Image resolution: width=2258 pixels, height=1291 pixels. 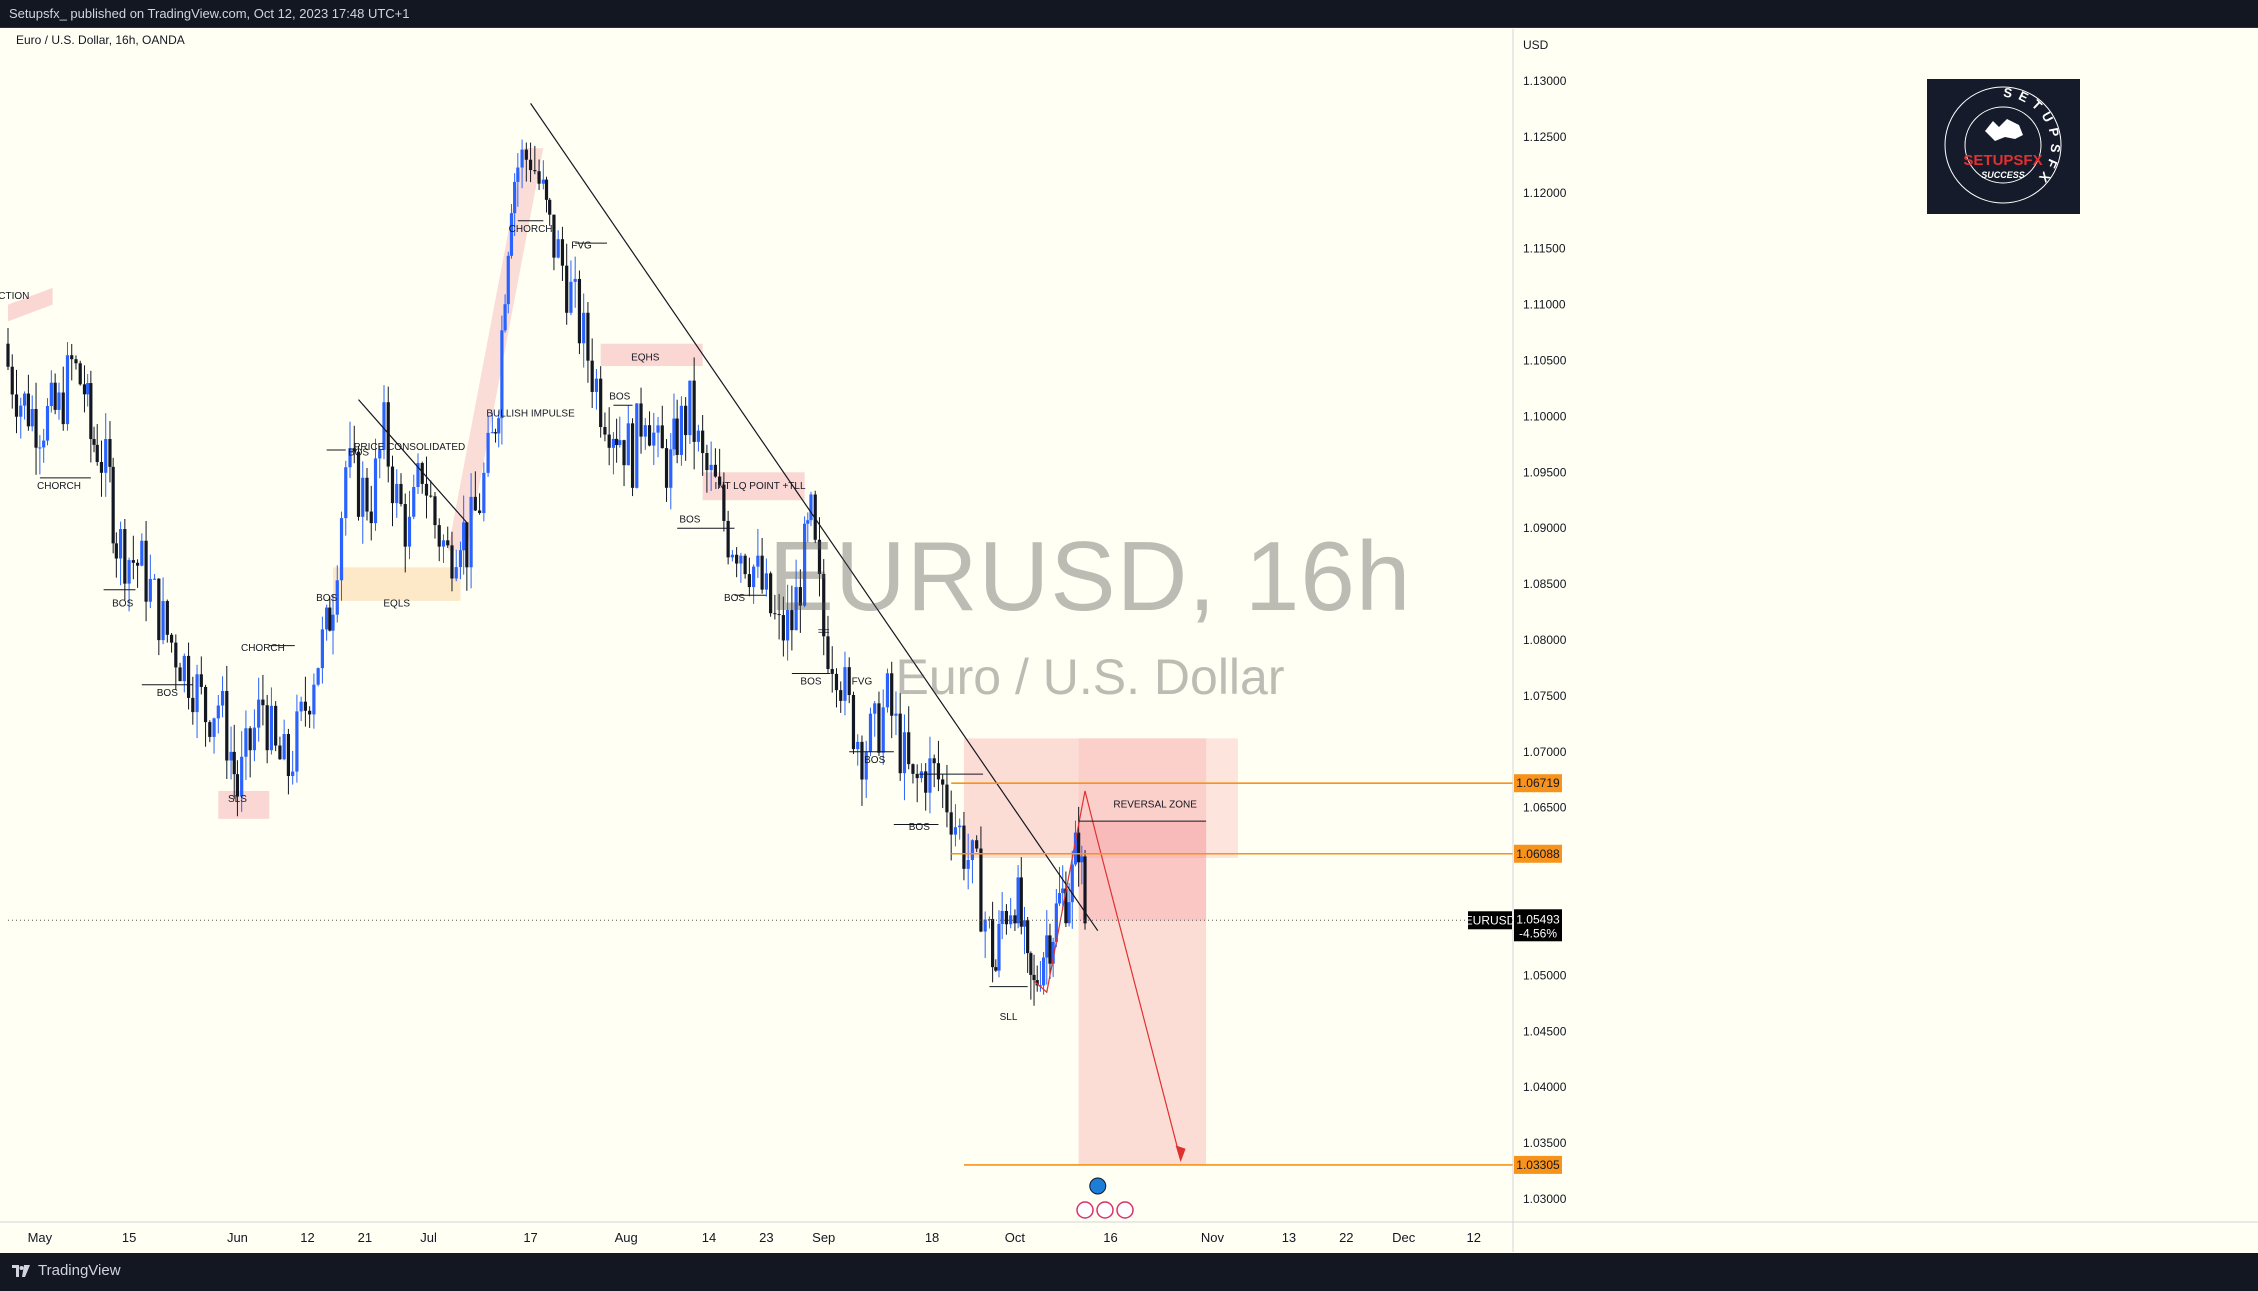 What do you see at coordinates (1545, 640) in the screenshot?
I see `y-tick-label: 1.08000` at bounding box center [1545, 640].